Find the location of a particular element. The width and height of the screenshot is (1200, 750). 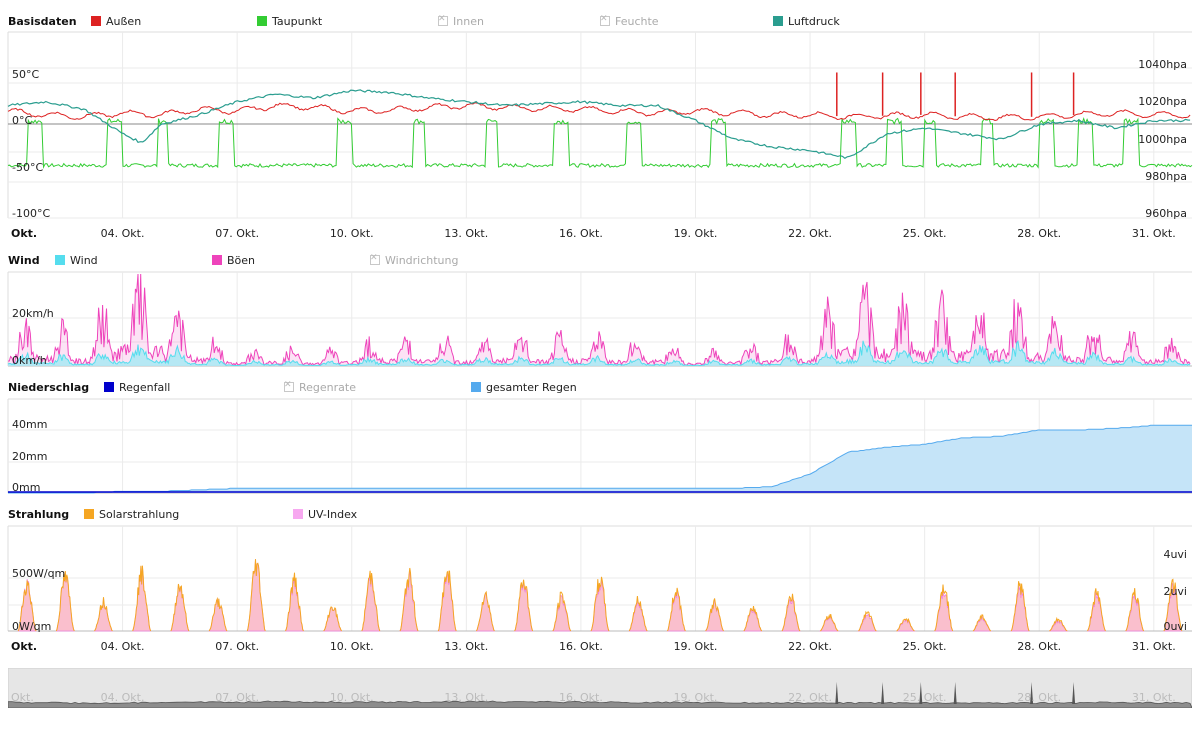

sun-right-tick-0: 0uvi is located at coordinates (1175, 626).